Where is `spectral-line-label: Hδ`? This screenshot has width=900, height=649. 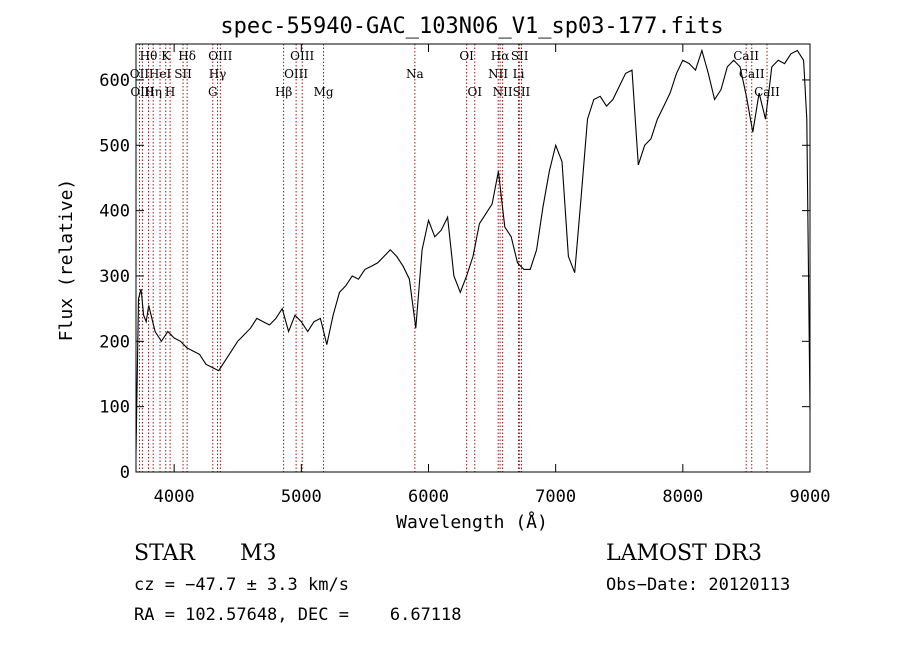 spectral-line-label: Hδ is located at coordinates (187, 56).